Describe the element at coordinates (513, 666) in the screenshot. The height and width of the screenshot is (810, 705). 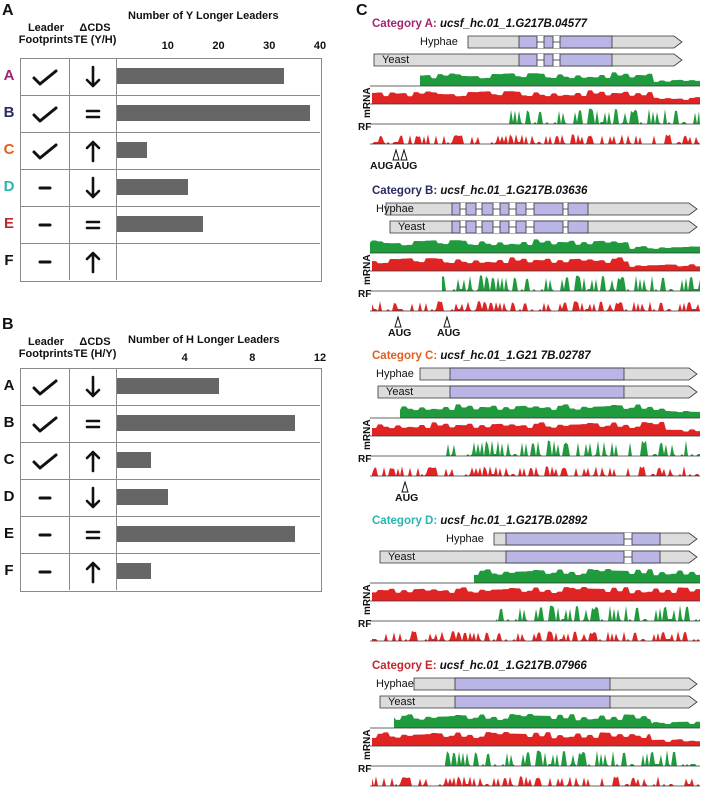
I see `gene-id: ucsf_hc.01_1.G217B.07966` at that location.